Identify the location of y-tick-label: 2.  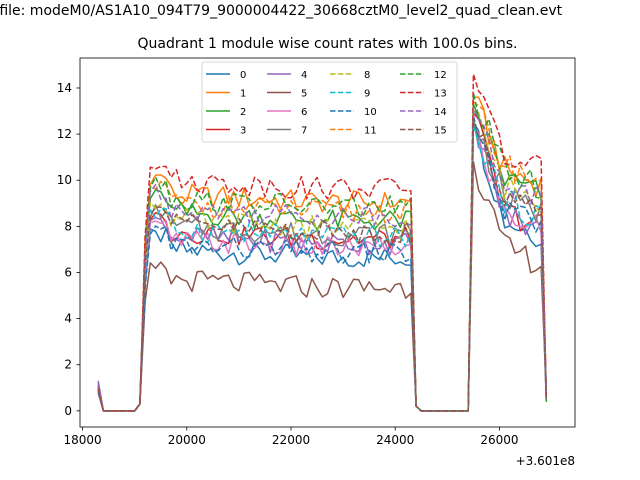
(68, 365).